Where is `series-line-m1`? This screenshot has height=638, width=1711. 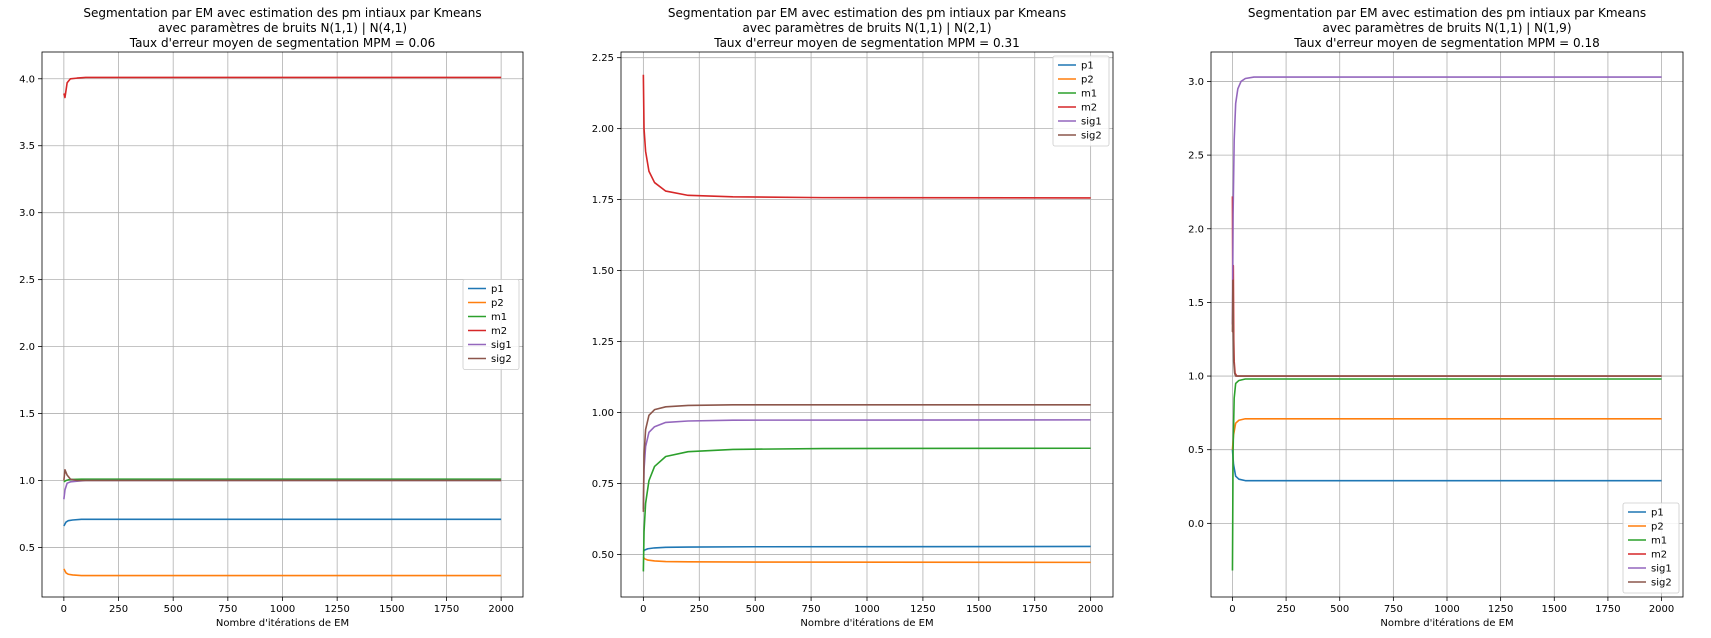
series-line-m1 is located at coordinates (866, 509).